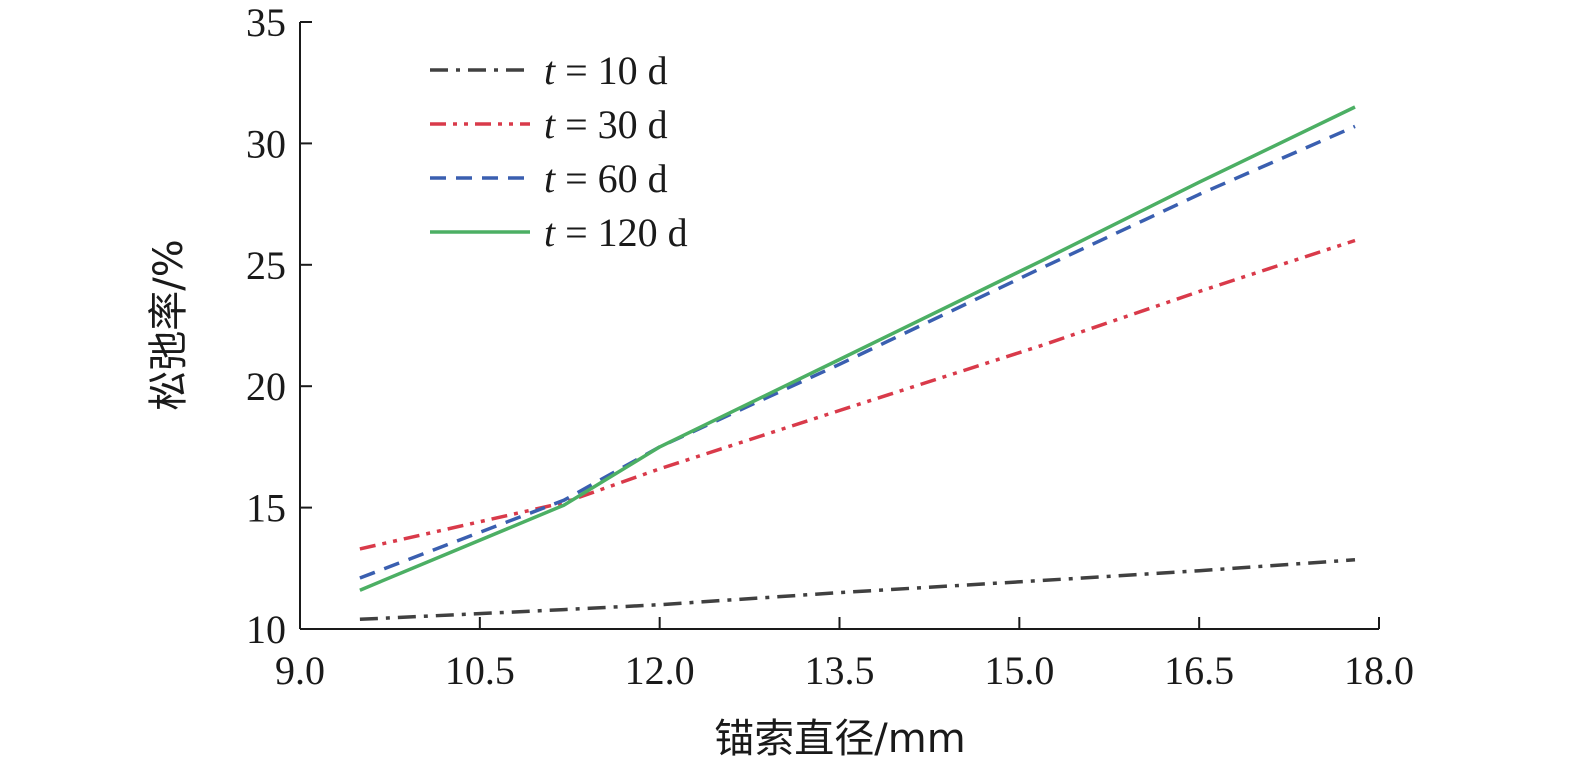  I want to click on y-tick-label: 25, so click(266, 265).